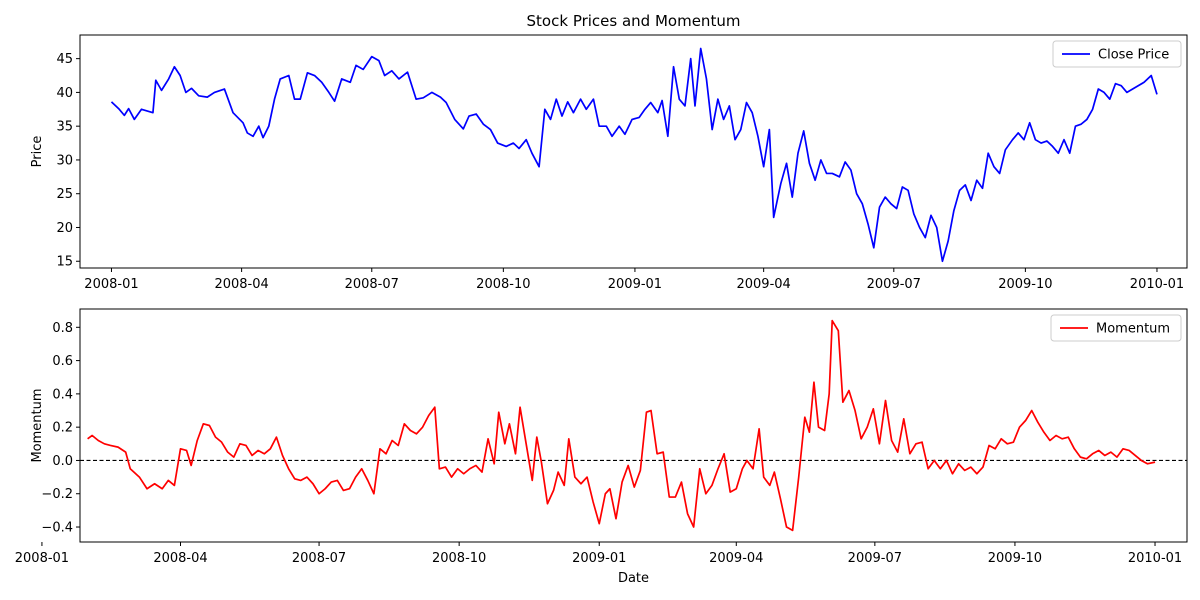  I want to click on y-tick-label: 0.4, so click(62, 394).